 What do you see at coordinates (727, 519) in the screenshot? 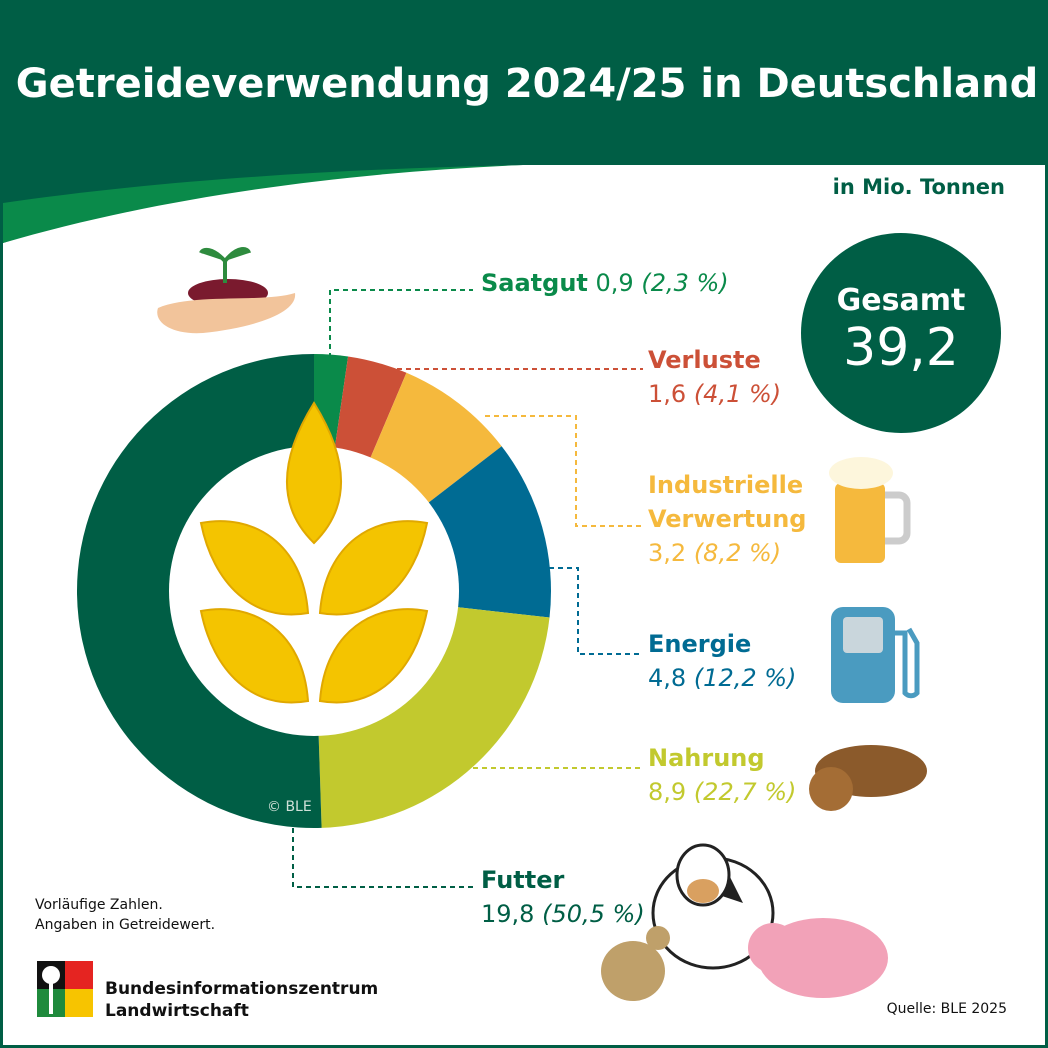
I see `label-industrie: Industrielle Verwertung 3,2 (8,2 %)` at bounding box center [727, 519].